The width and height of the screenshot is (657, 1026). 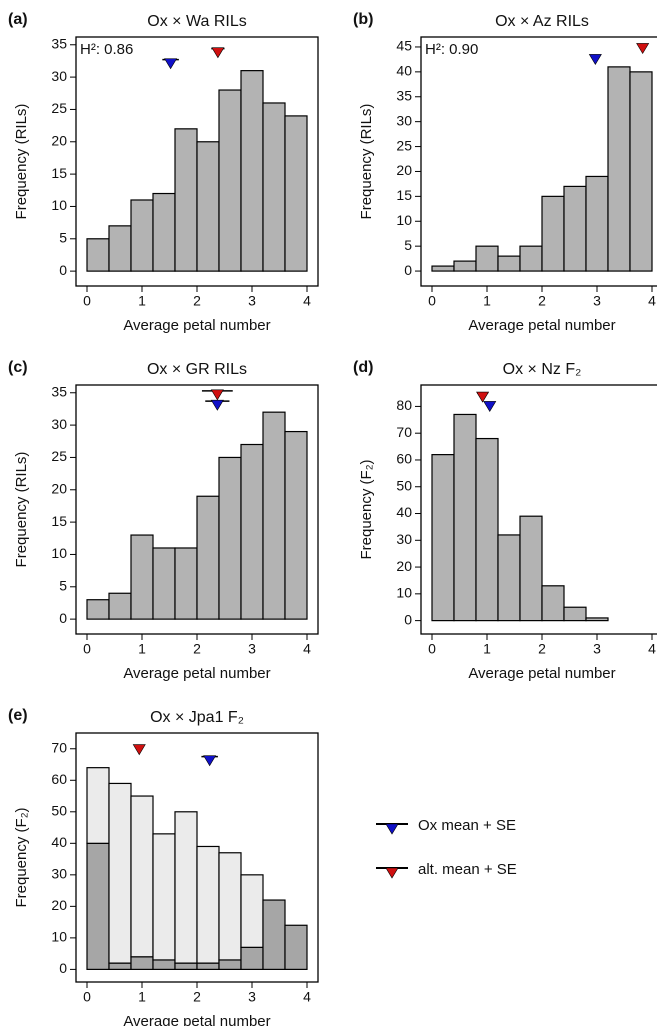 What do you see at coordinates (366, 509) in the screenshot?
I see `y-axis-label: Frequency (F₂)` at bounding box center [366, 509].